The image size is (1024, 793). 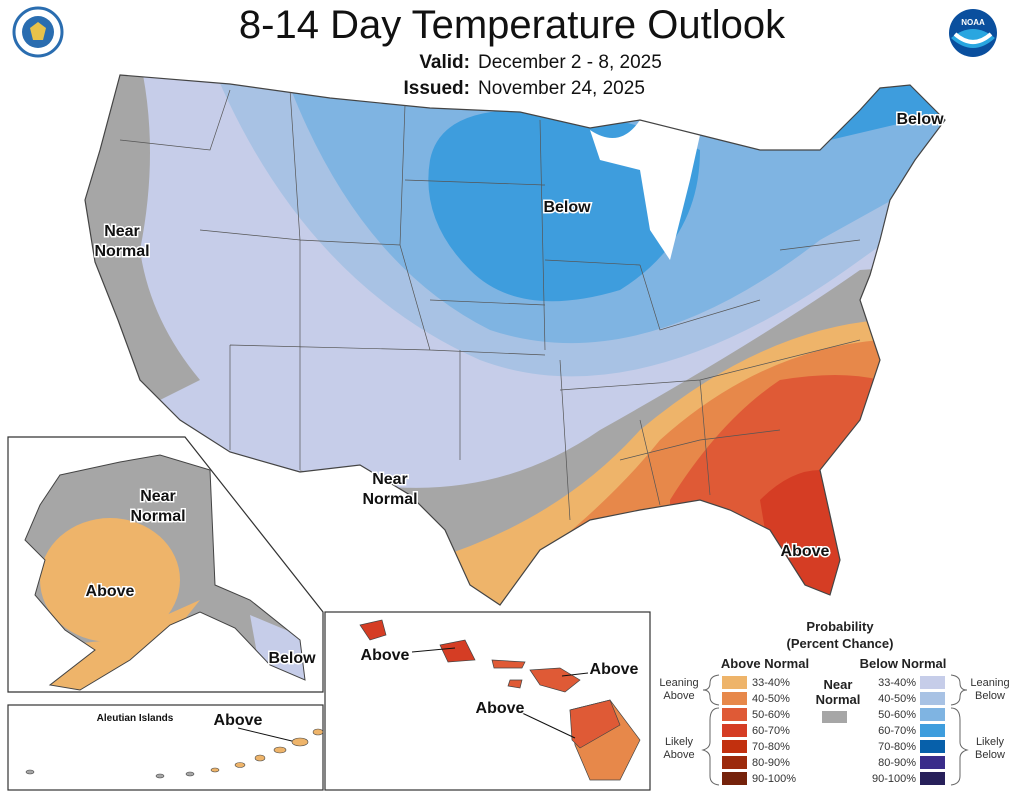 I want to click on alaska-above, so click(x=110, y=580).